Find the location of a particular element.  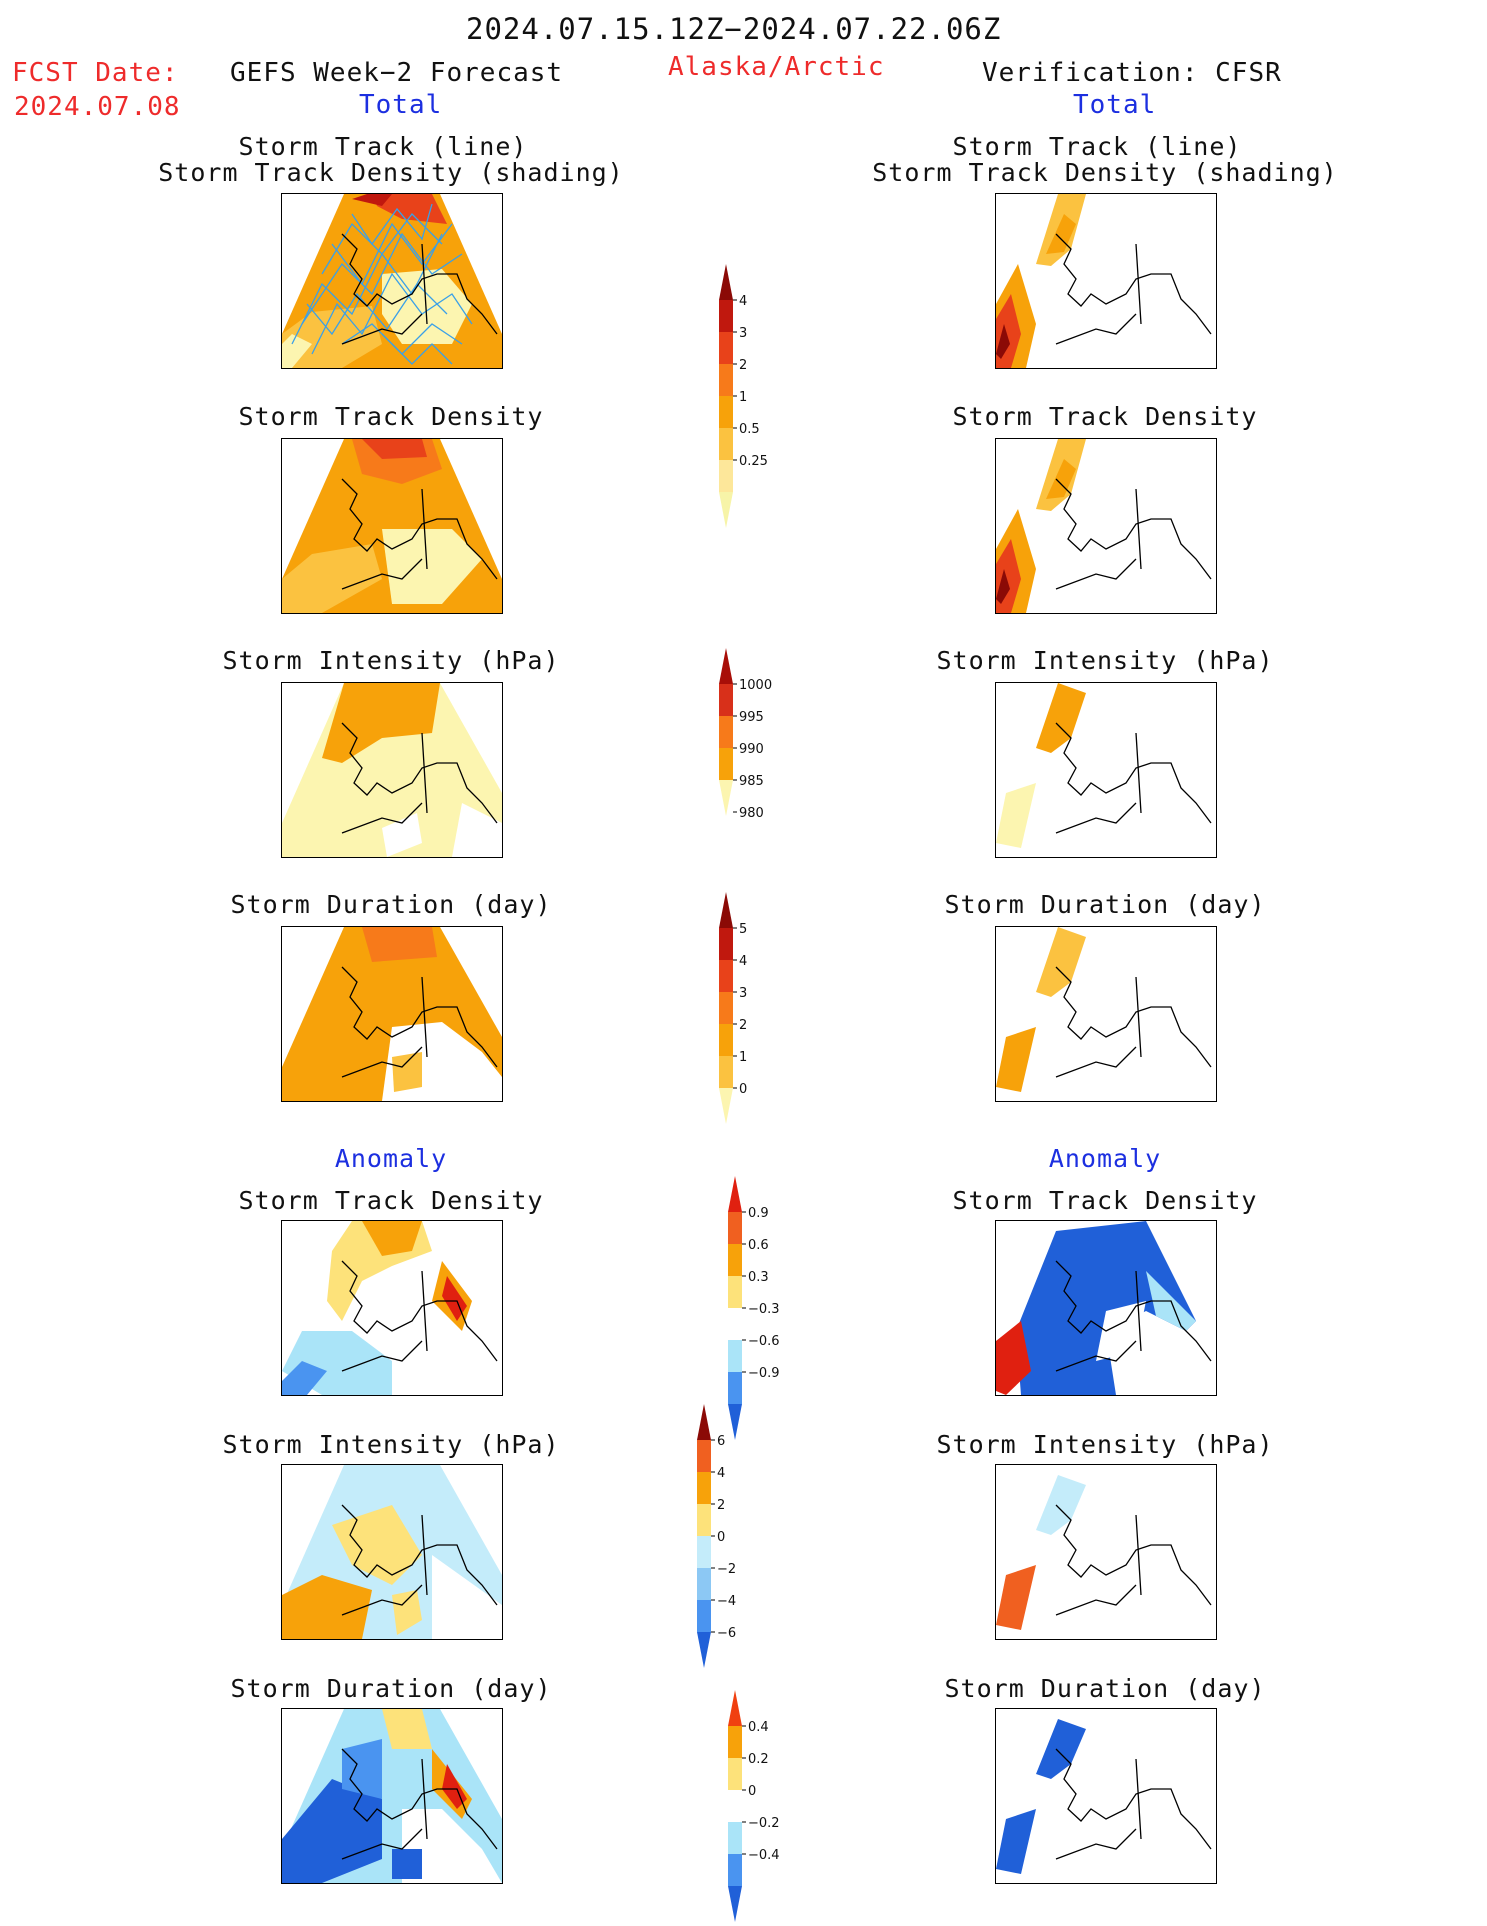

map-cfsr-storm-track is located at coordinates (1106, 281).